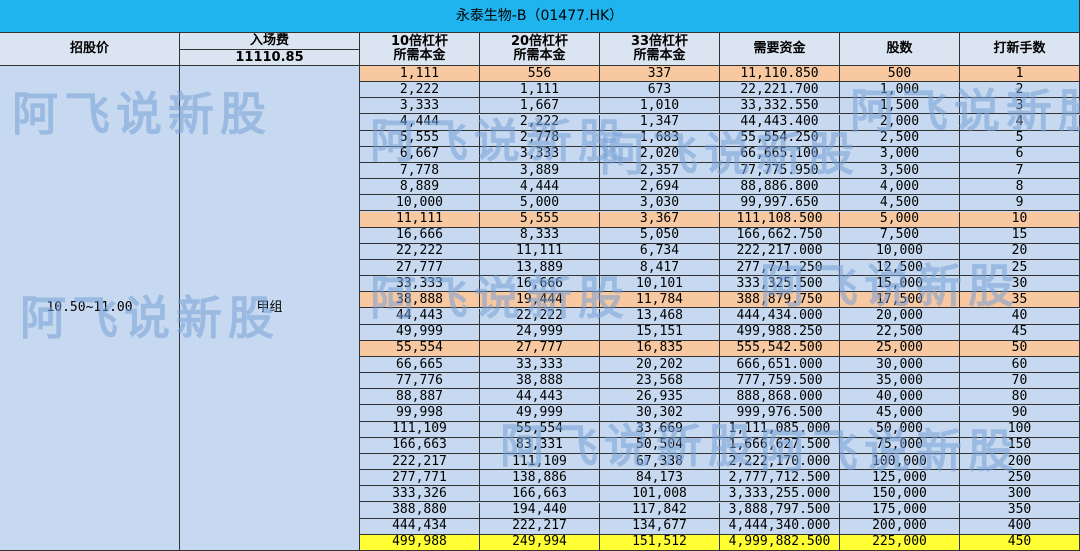 The image size is (1080, 551). What do you see at coordinates (780, 268) in the screenshot?
I see `table-cell: 277,771.250` at bounding box center [780, 268].